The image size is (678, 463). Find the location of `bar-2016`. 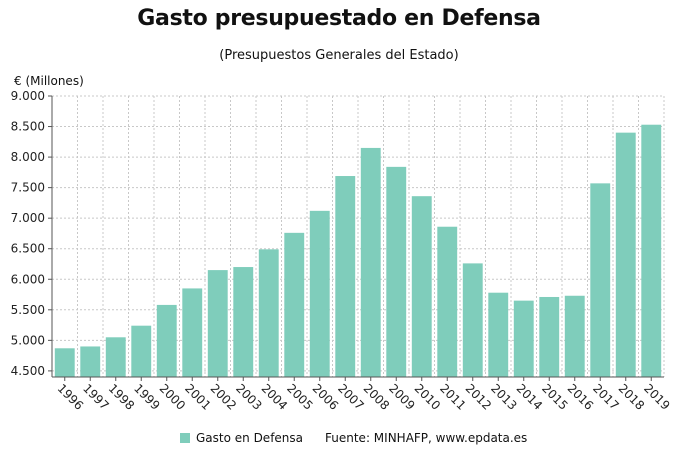

bar-2016 is located at coordinates (574, 336).